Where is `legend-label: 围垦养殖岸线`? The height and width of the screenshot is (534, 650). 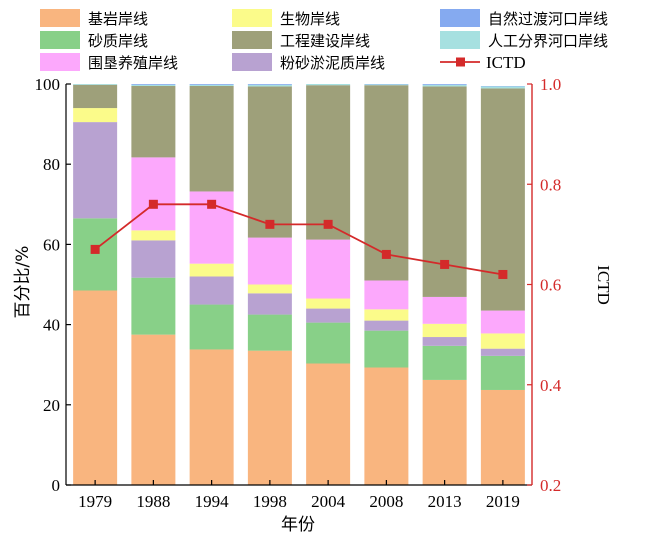
legend-label: 围垦养殖岸线 is located at coordinates (133, 63).